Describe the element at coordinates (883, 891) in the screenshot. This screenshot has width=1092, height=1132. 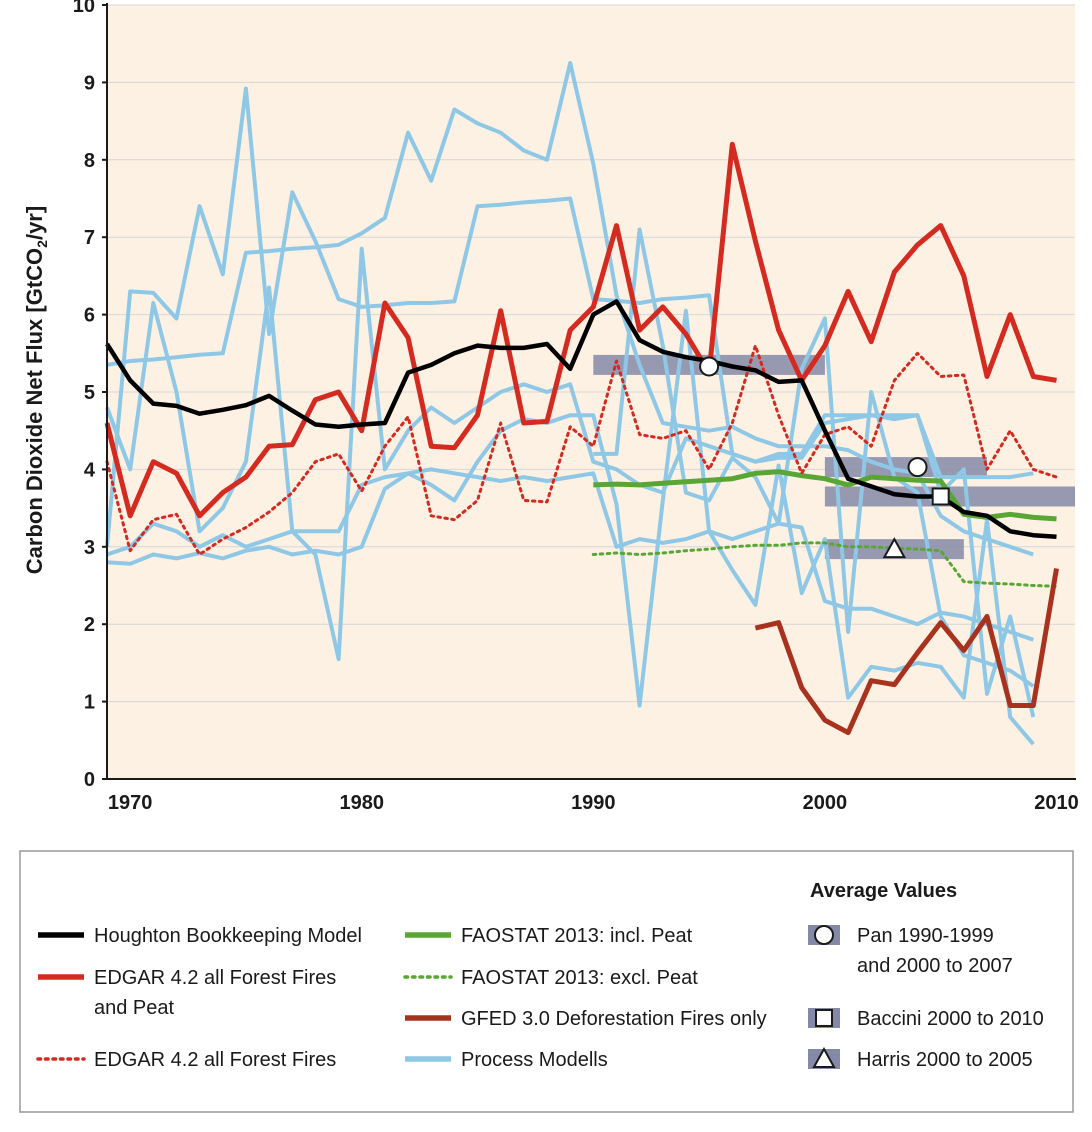
I see `legend-title: Average Values` at that location.